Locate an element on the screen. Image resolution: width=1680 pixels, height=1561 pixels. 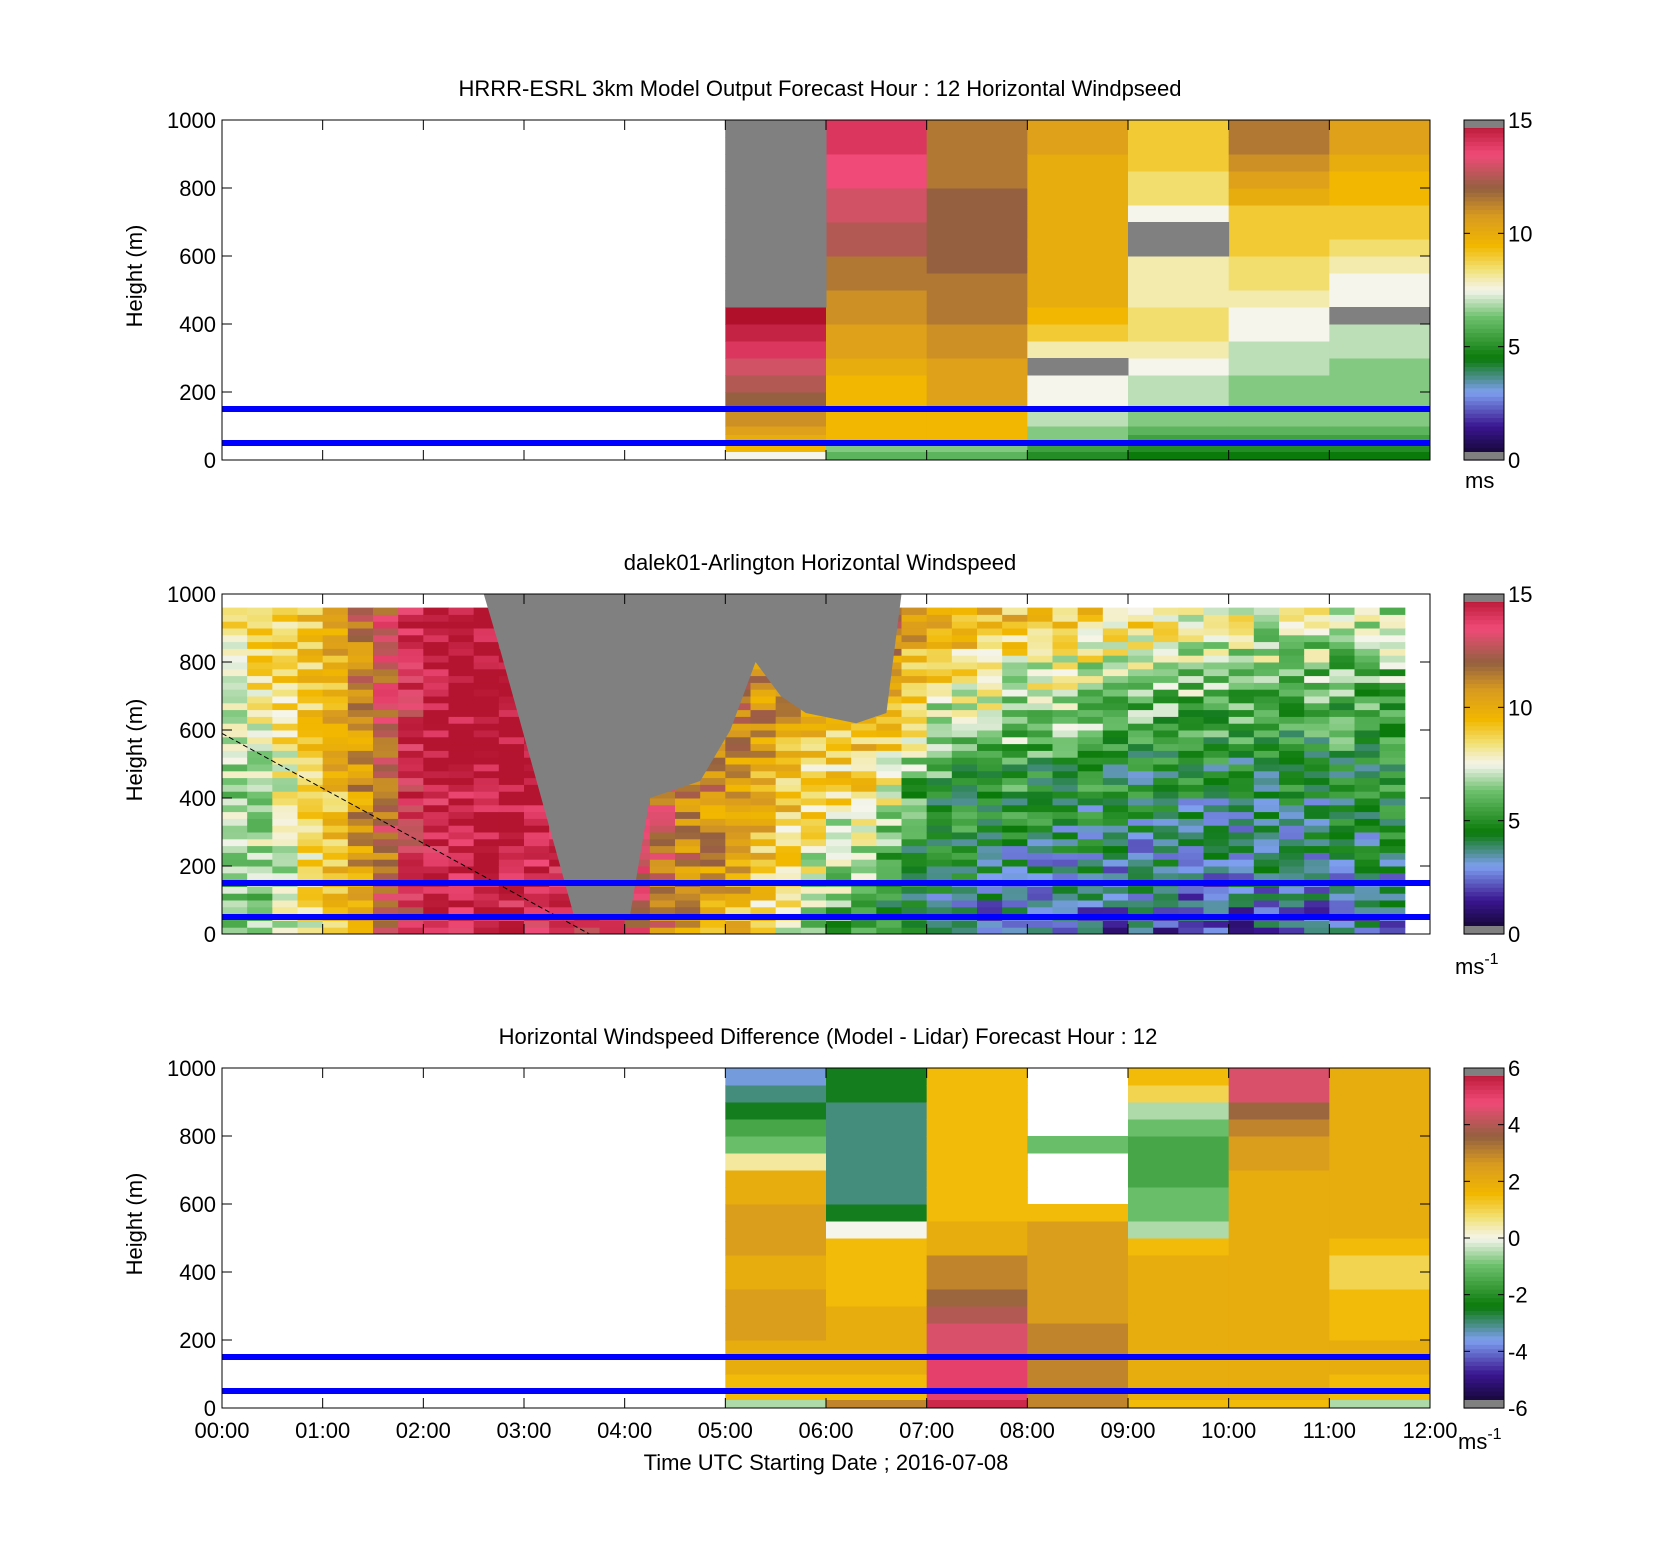
heatmap-cells is located at coordinates (1078, 290).